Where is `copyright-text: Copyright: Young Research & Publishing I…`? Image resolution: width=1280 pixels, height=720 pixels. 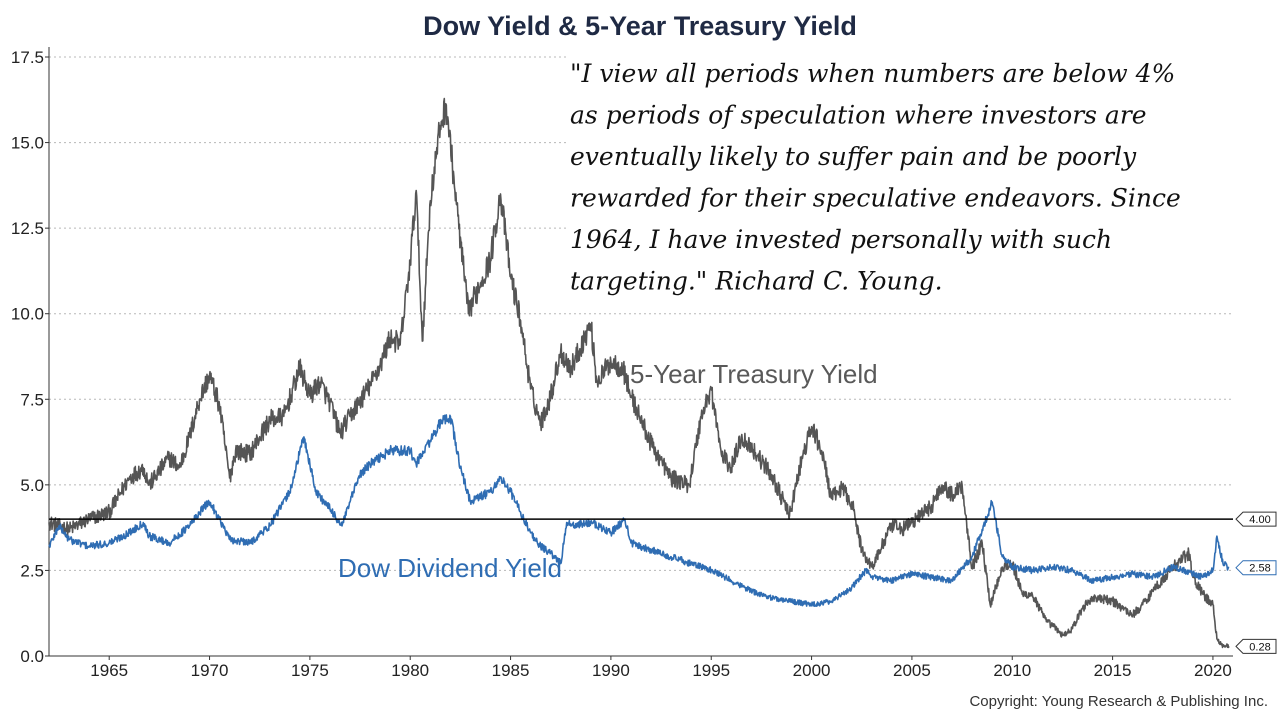
copyright-text: Copyright: Young Research & Publishing I… is located at coordinates (1118, 701).